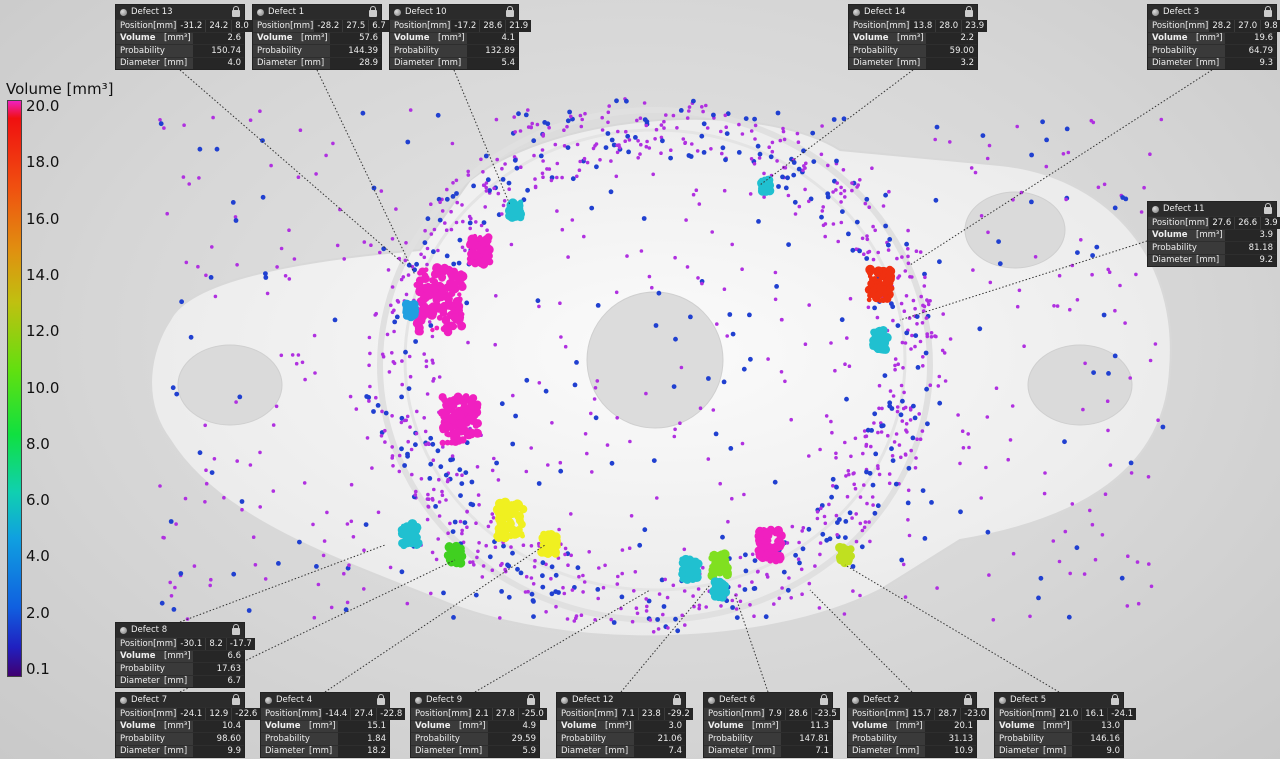  What do you see at coordinates (885, 12) in the screenshot?
I see `defect-name: Defect 14` at bounding box center [885, 12].